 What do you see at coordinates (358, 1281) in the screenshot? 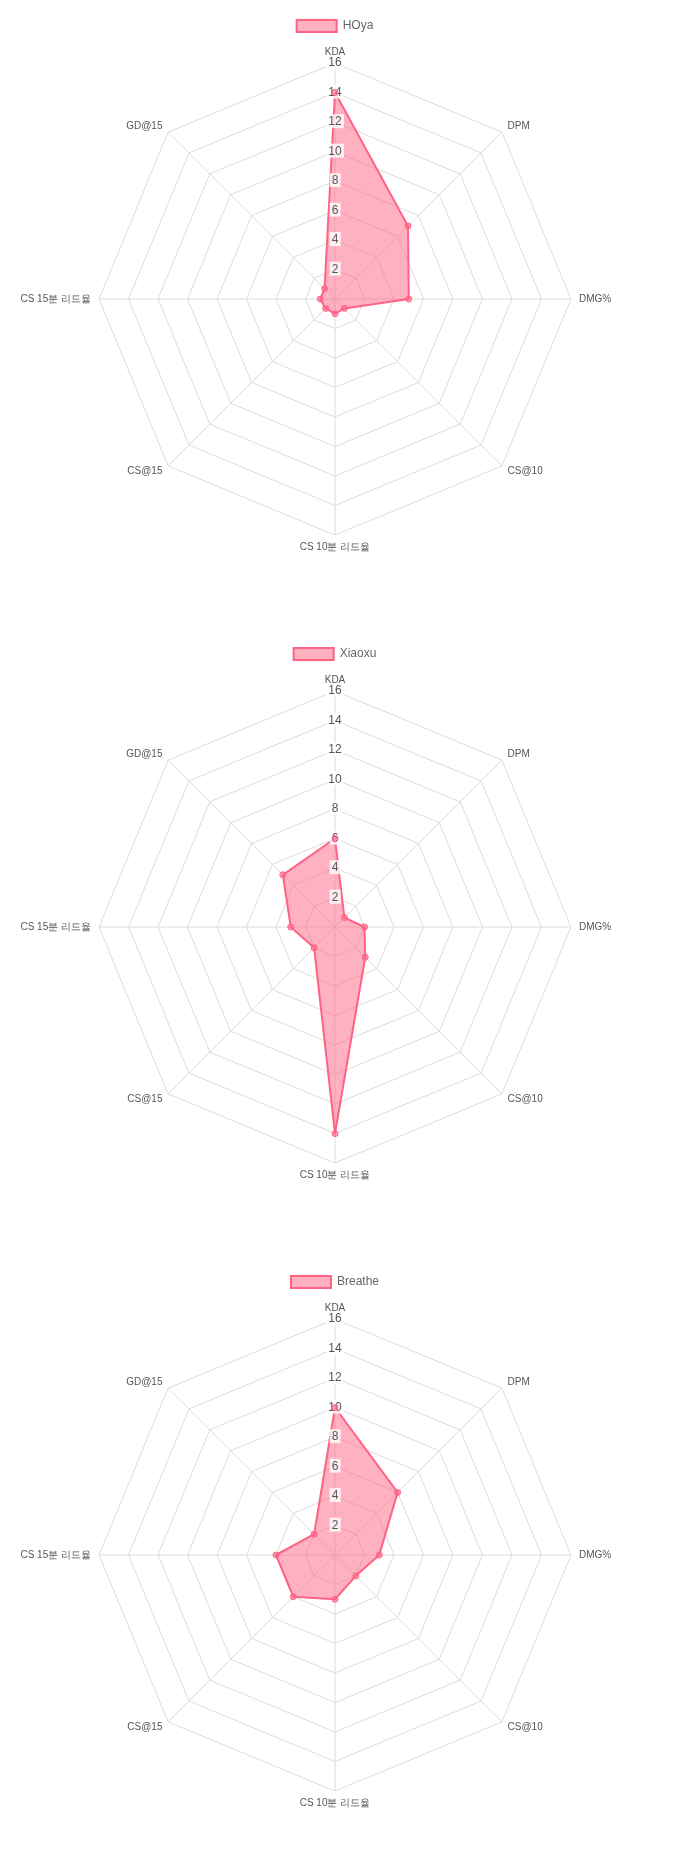
I see `legend-label: Breathe` at bounding box center [358, 1281].